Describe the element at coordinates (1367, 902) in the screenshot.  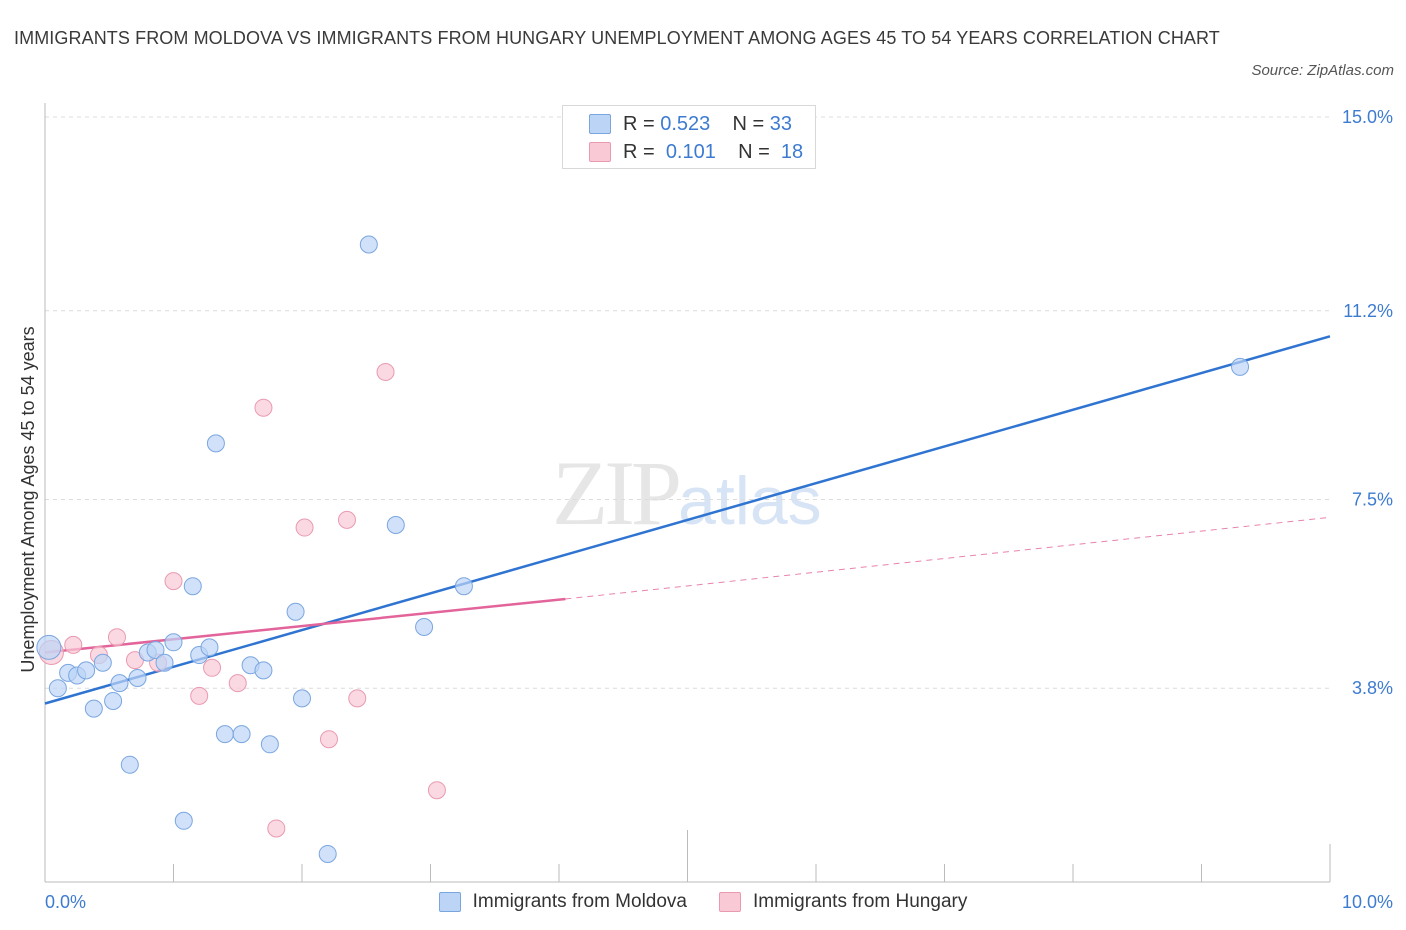
I see `x-tick-label: 10.0%` at that location.